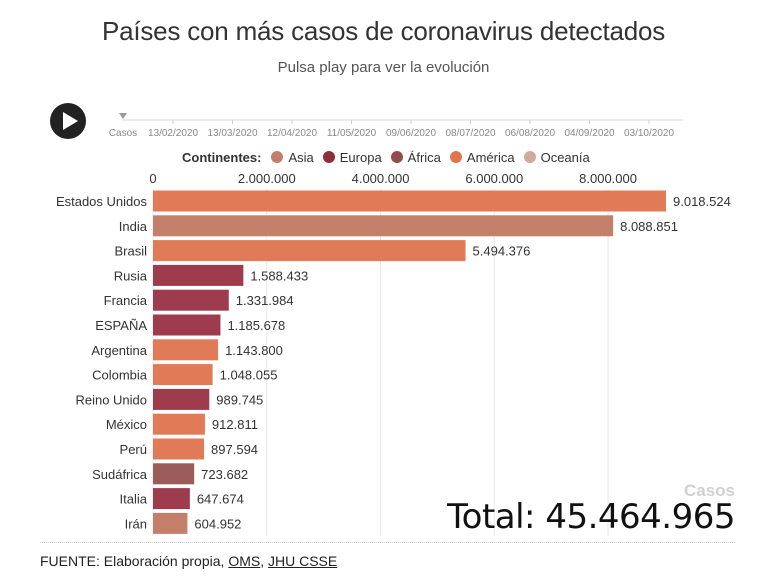 The image size is (767, 581). What do you see at coordinates (131, 275) in the screenshot?
I see `category-label: Rusia` at bounding box center [131, 275].